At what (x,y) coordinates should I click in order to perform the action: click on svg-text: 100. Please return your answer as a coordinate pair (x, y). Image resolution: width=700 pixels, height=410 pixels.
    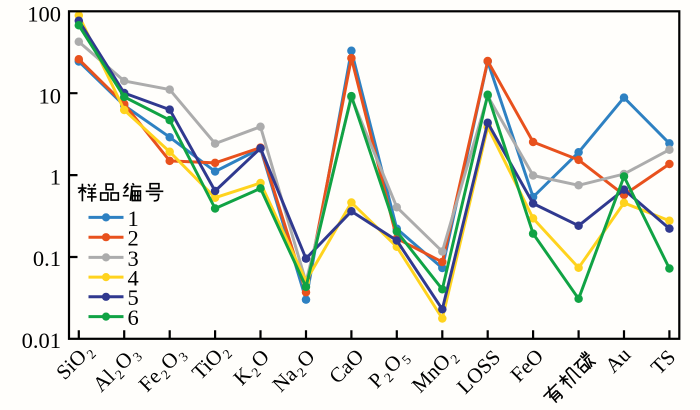
    Looking at the image, I should click on (44, 13).